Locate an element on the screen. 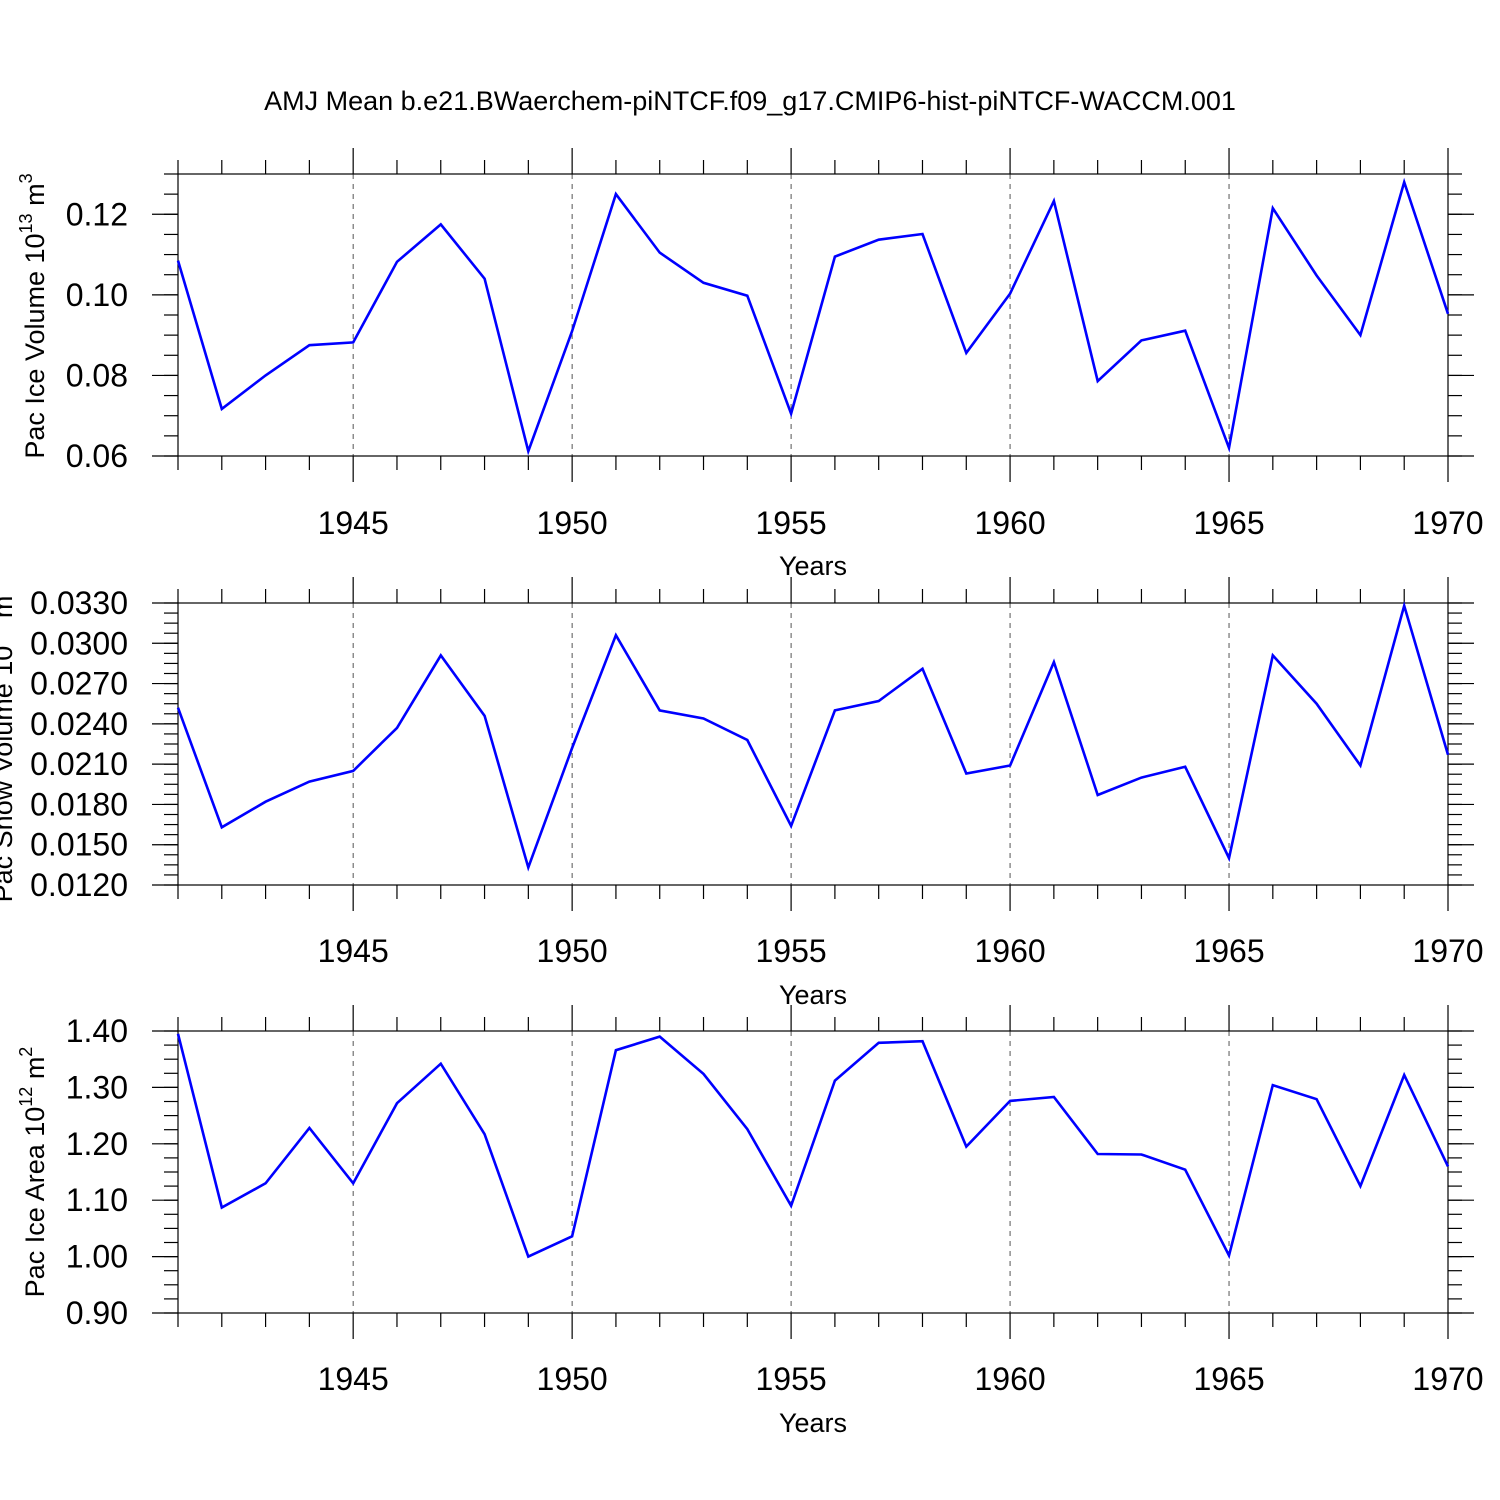  y-tick-label: 0.12 is located at coordinates (97, 214).